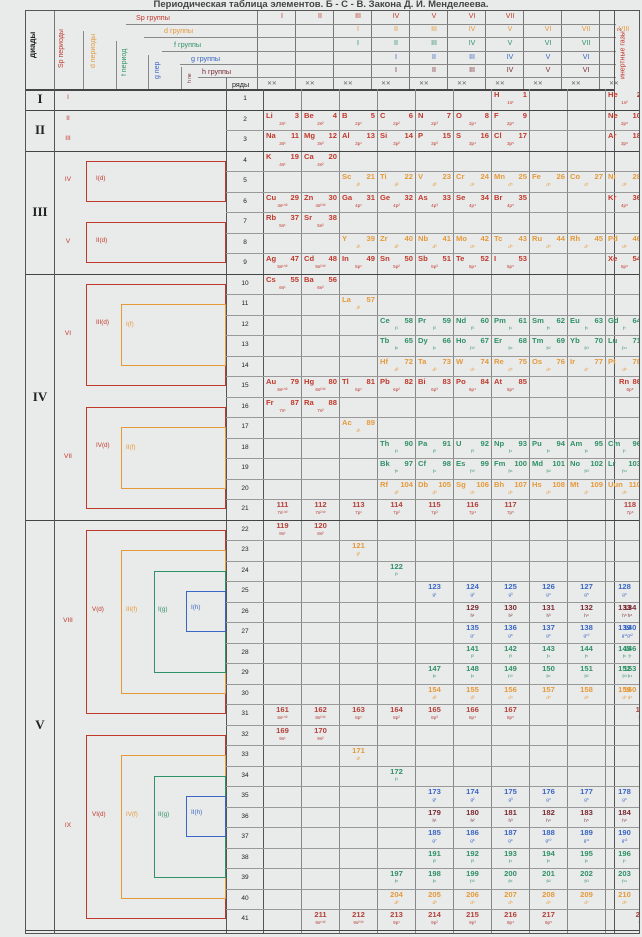  I want to click on electron-config: 6p⁵, so click(510, 389).